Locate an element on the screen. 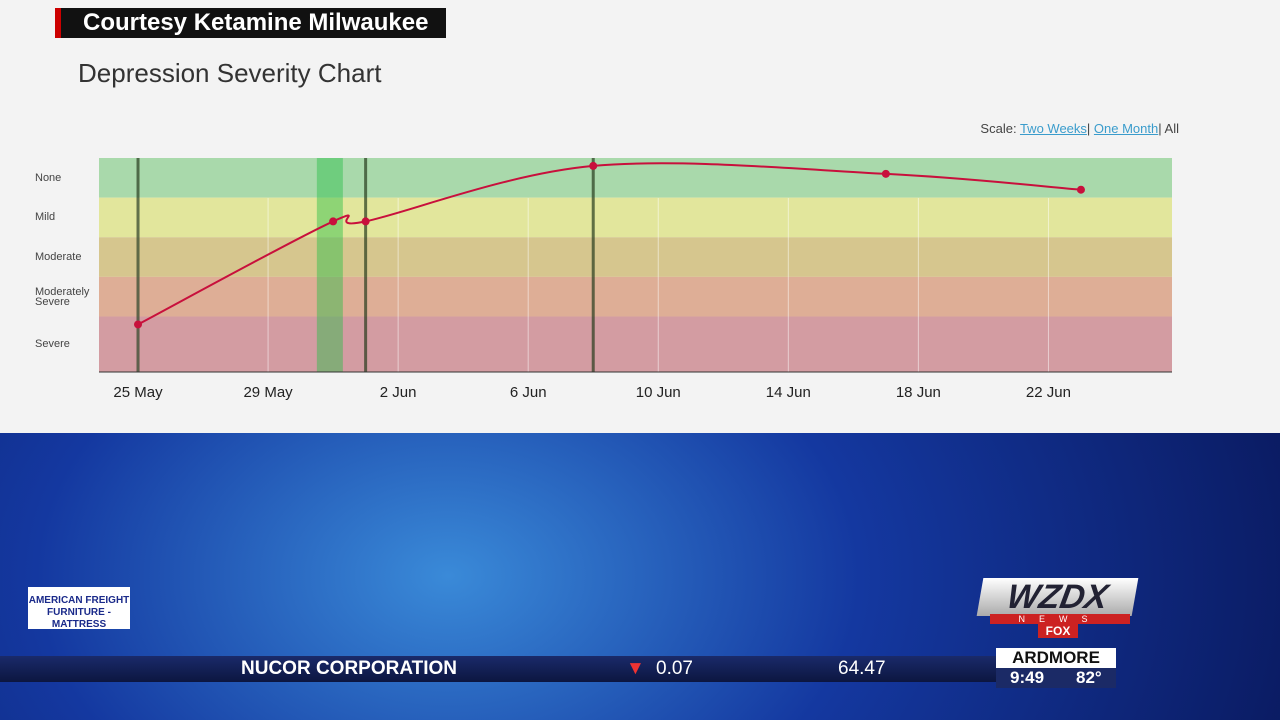 This screenshot has height=720, width=1280. scale-option: All is located at coordinates (1171, 128).